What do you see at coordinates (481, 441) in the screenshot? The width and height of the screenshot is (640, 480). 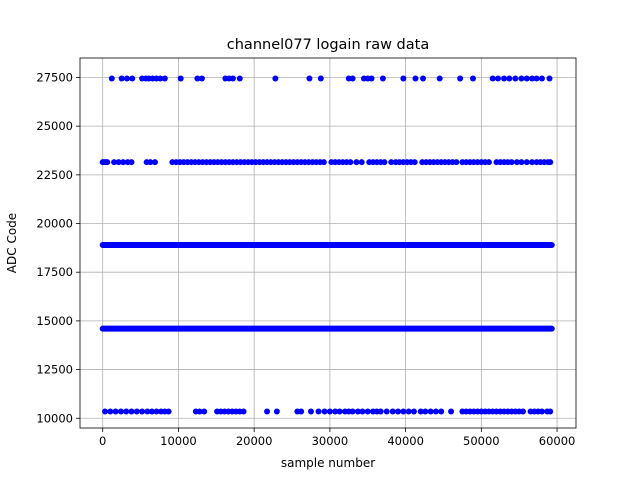 I see `x-tick-label: 50000` at bounding box center [481, 441].